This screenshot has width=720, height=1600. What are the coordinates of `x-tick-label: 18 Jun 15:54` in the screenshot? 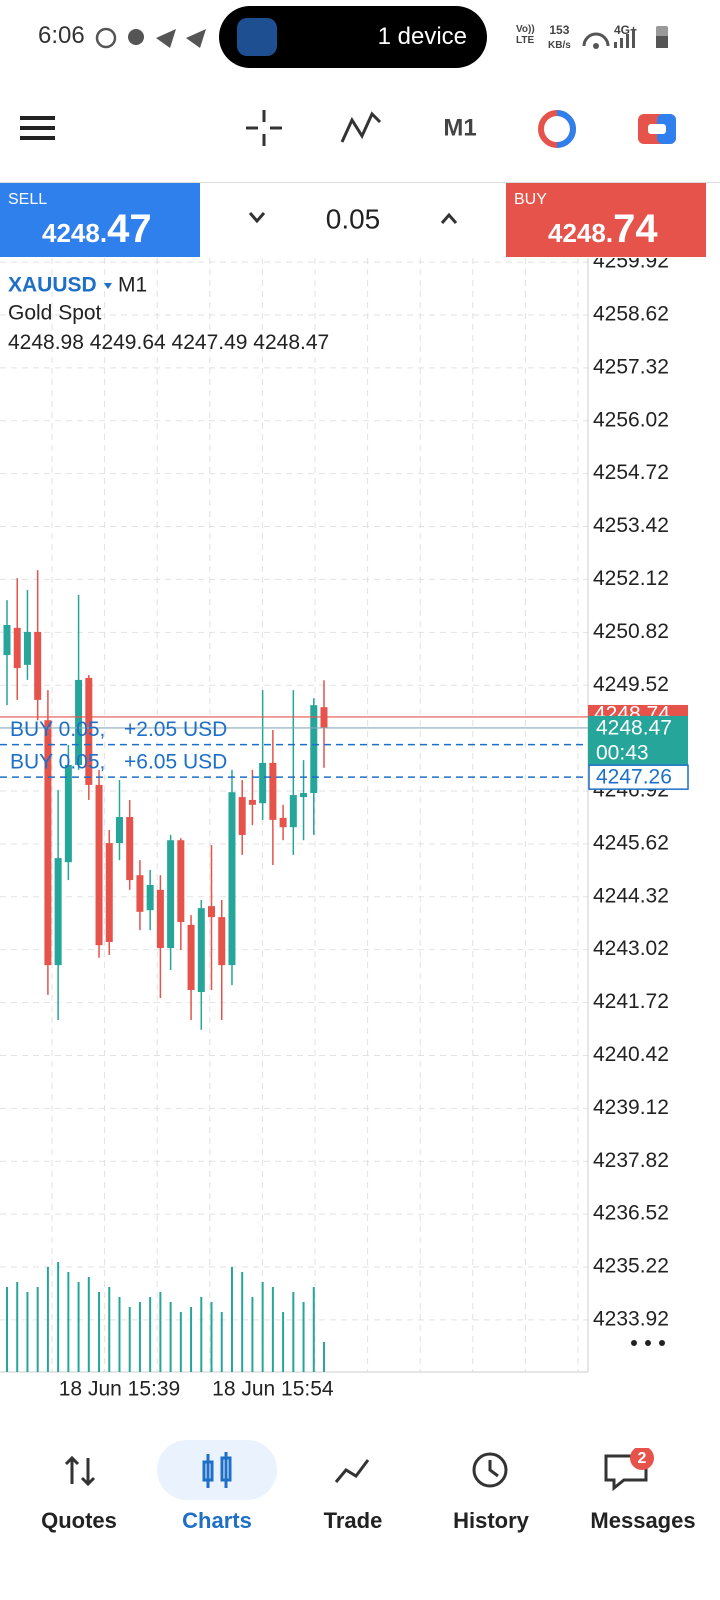 It's located at (273, 1389).